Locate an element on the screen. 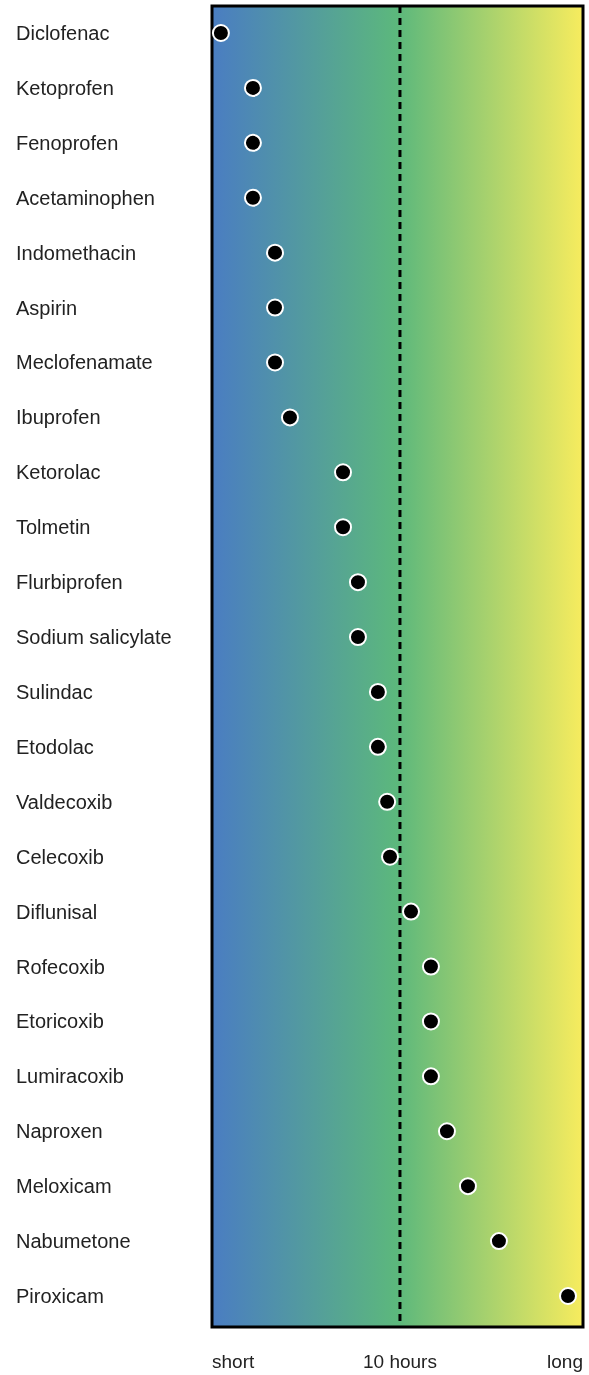  y-tick-label: Lumiracoxib is located at coordinates (70, 1076).